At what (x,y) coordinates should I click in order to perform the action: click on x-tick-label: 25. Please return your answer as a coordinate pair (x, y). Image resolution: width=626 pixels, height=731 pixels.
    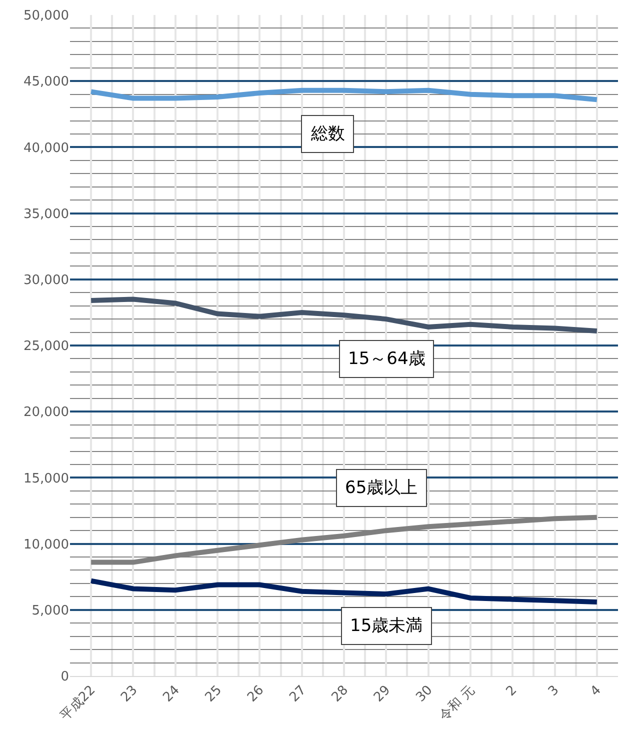
    Looking at the image, I should click on (213, 694).